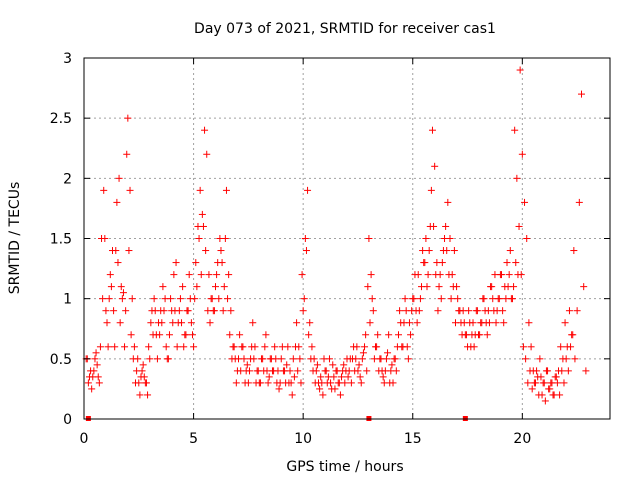 This screenshot has width=640, height=480. What do you see at coordinates (67, 300) in the screenshot?
I see `y-tick-label: 1` at bounding box center [67, 300].